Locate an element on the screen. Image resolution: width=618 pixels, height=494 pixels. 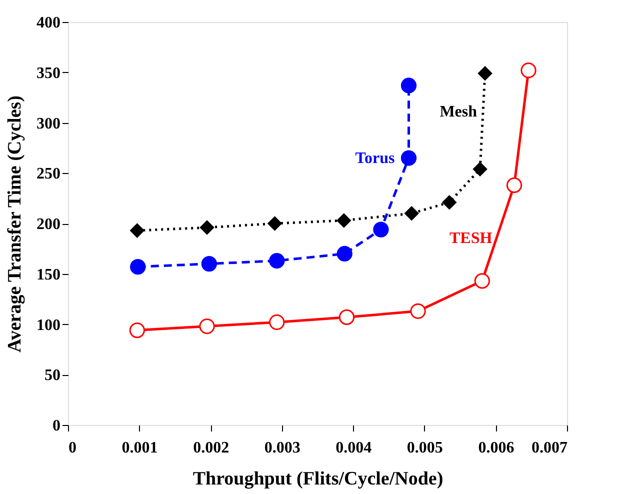
y-tick-label: 0 is located at coordinates (56, 426).